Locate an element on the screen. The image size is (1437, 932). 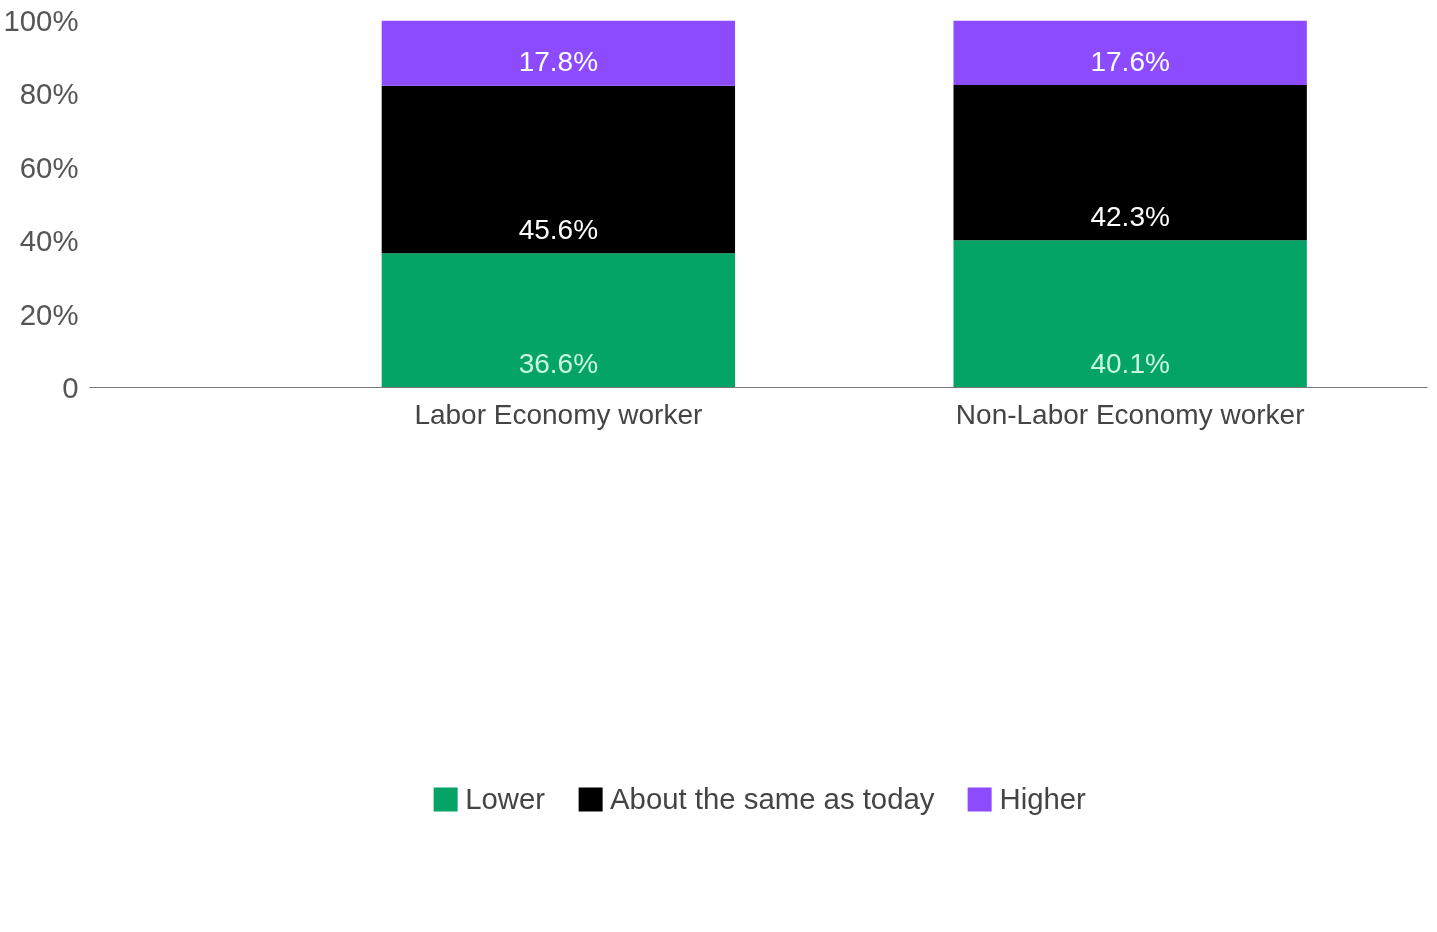
x-tick-label: Labor Economy worker is located at coordinates (558, 414).